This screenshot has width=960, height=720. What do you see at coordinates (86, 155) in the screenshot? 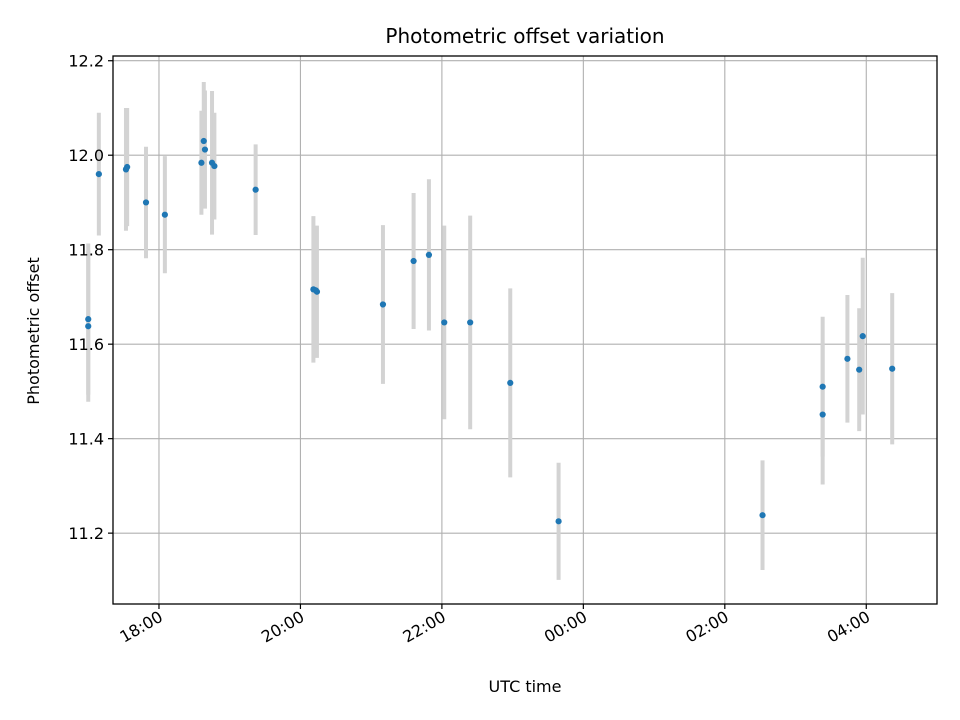
I see `y-tick-label: 12.0` at bounding box center [86, 155].